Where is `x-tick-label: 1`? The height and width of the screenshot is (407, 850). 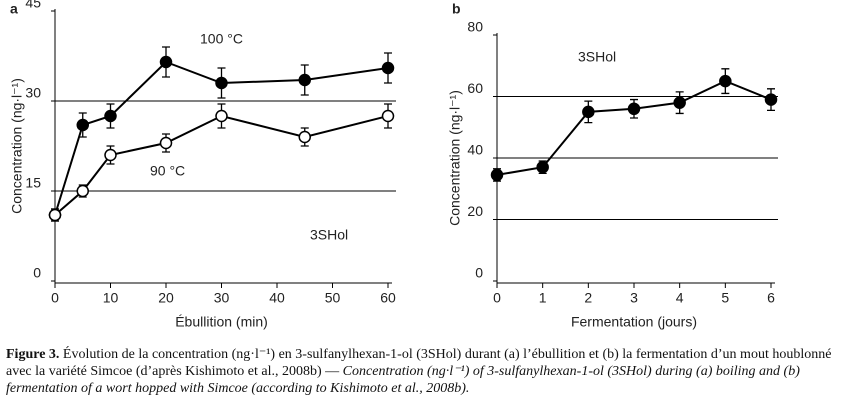
x-tick-label: 1 is located at coordinates (543, 298).